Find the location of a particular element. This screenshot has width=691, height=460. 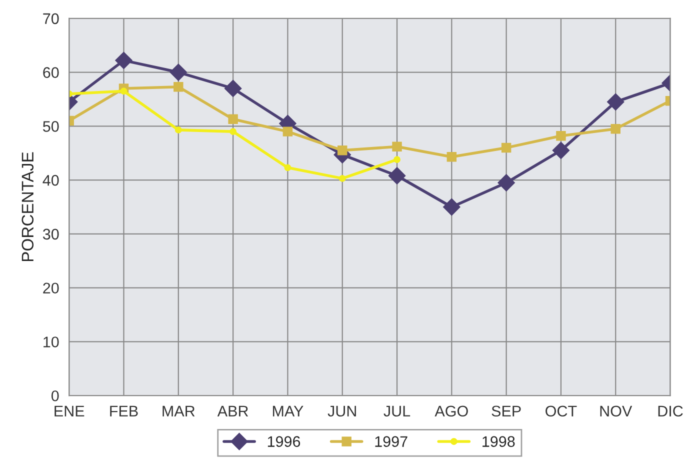

x-tick-label: NOV is located at coordinates (616, 411).